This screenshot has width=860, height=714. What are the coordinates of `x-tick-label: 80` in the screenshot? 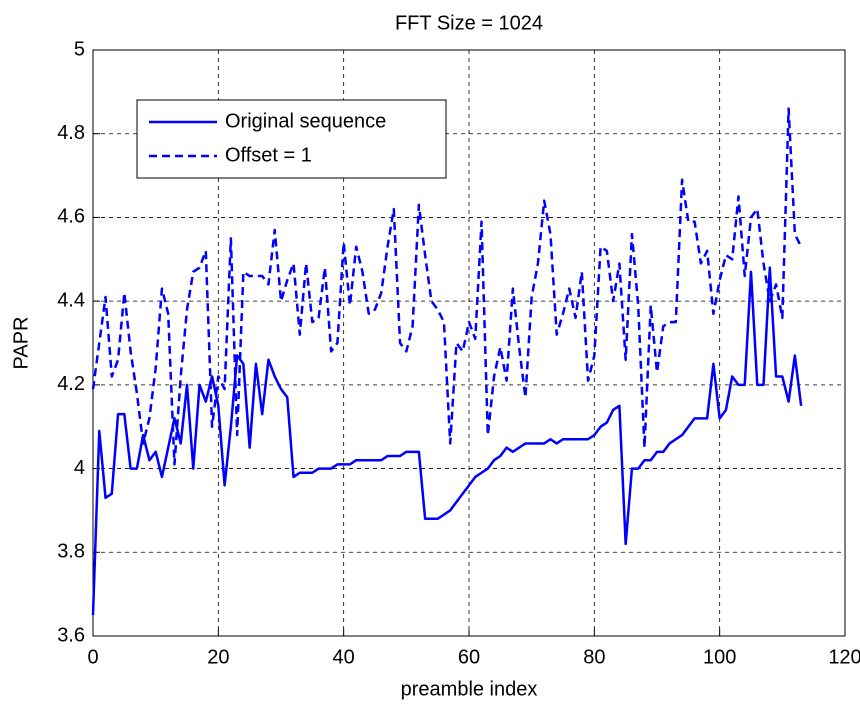 It's located at (594, 657).